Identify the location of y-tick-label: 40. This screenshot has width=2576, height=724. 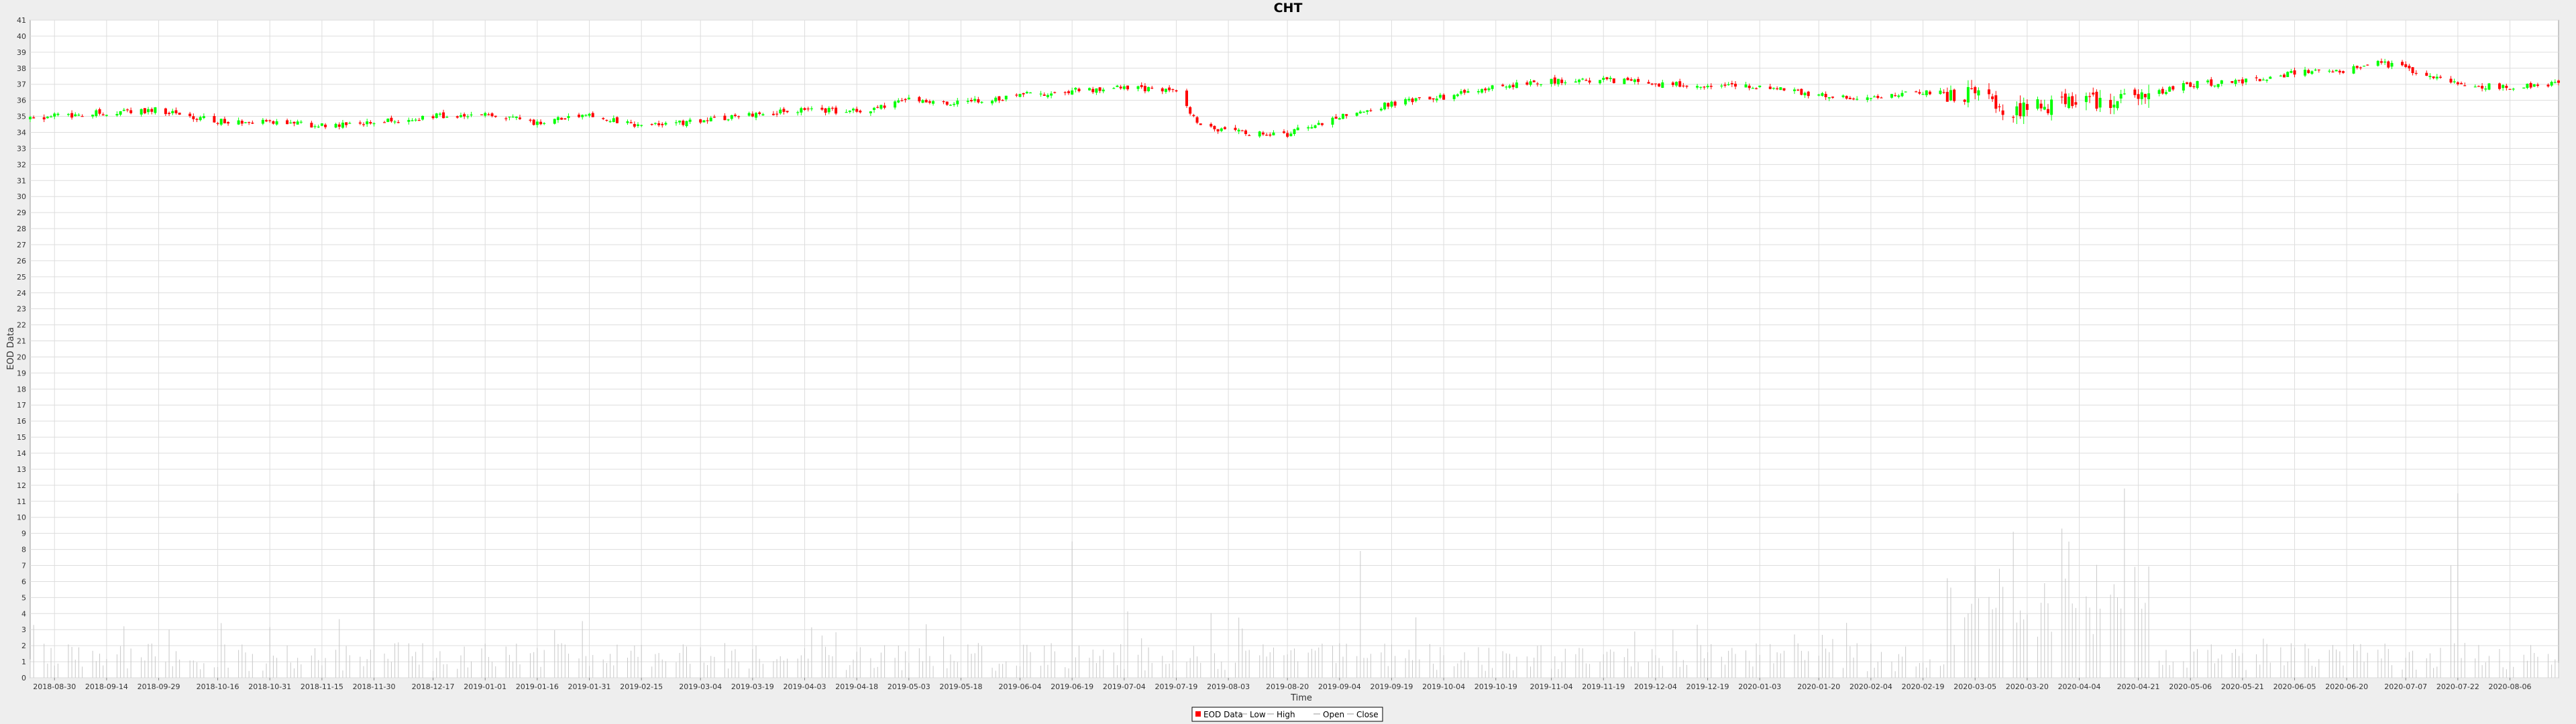
(21, 36).